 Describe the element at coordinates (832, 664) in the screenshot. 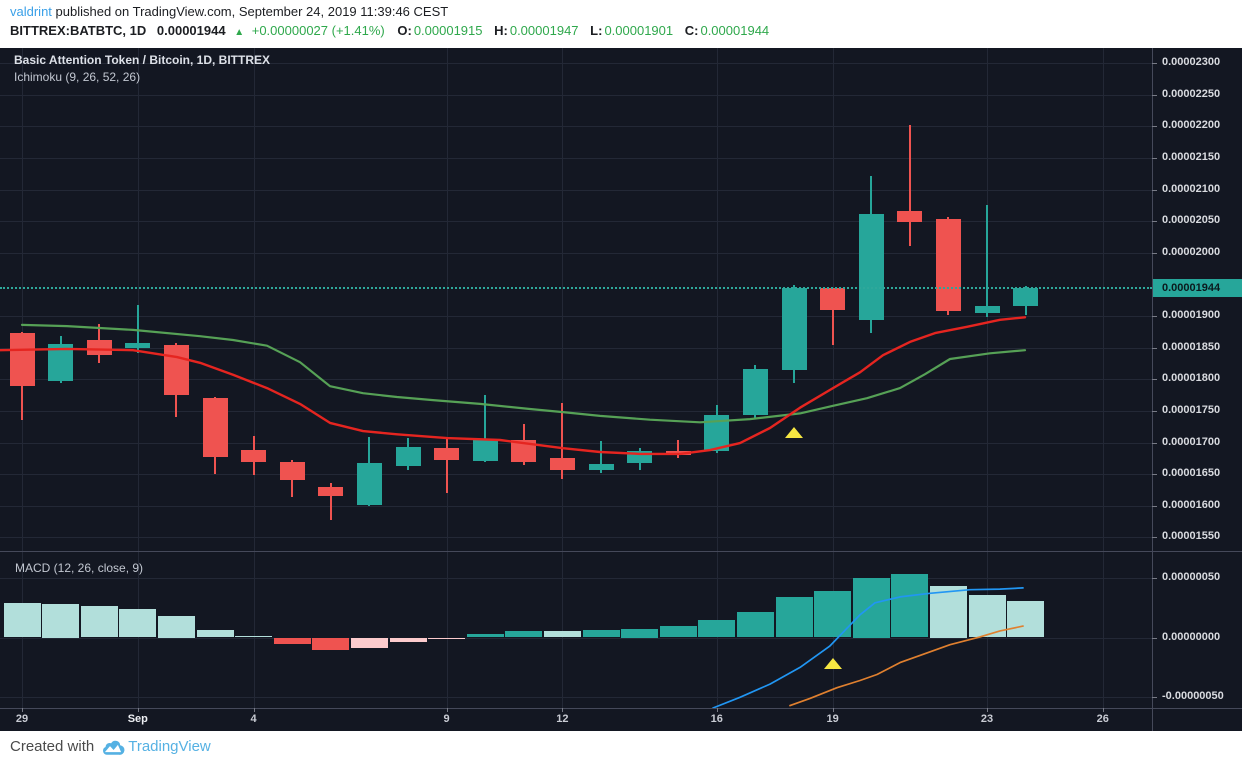

I see `signal-marker-triangle` at that location.